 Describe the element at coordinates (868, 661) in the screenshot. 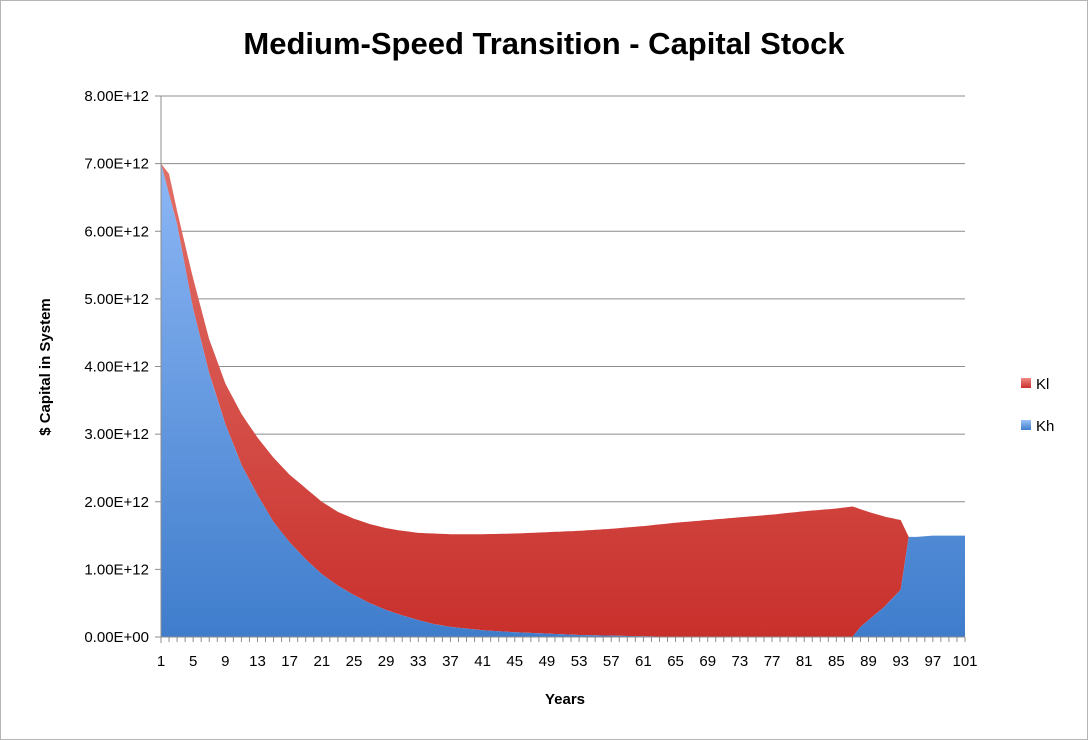

I see `x-tick-label: 89` at that location.